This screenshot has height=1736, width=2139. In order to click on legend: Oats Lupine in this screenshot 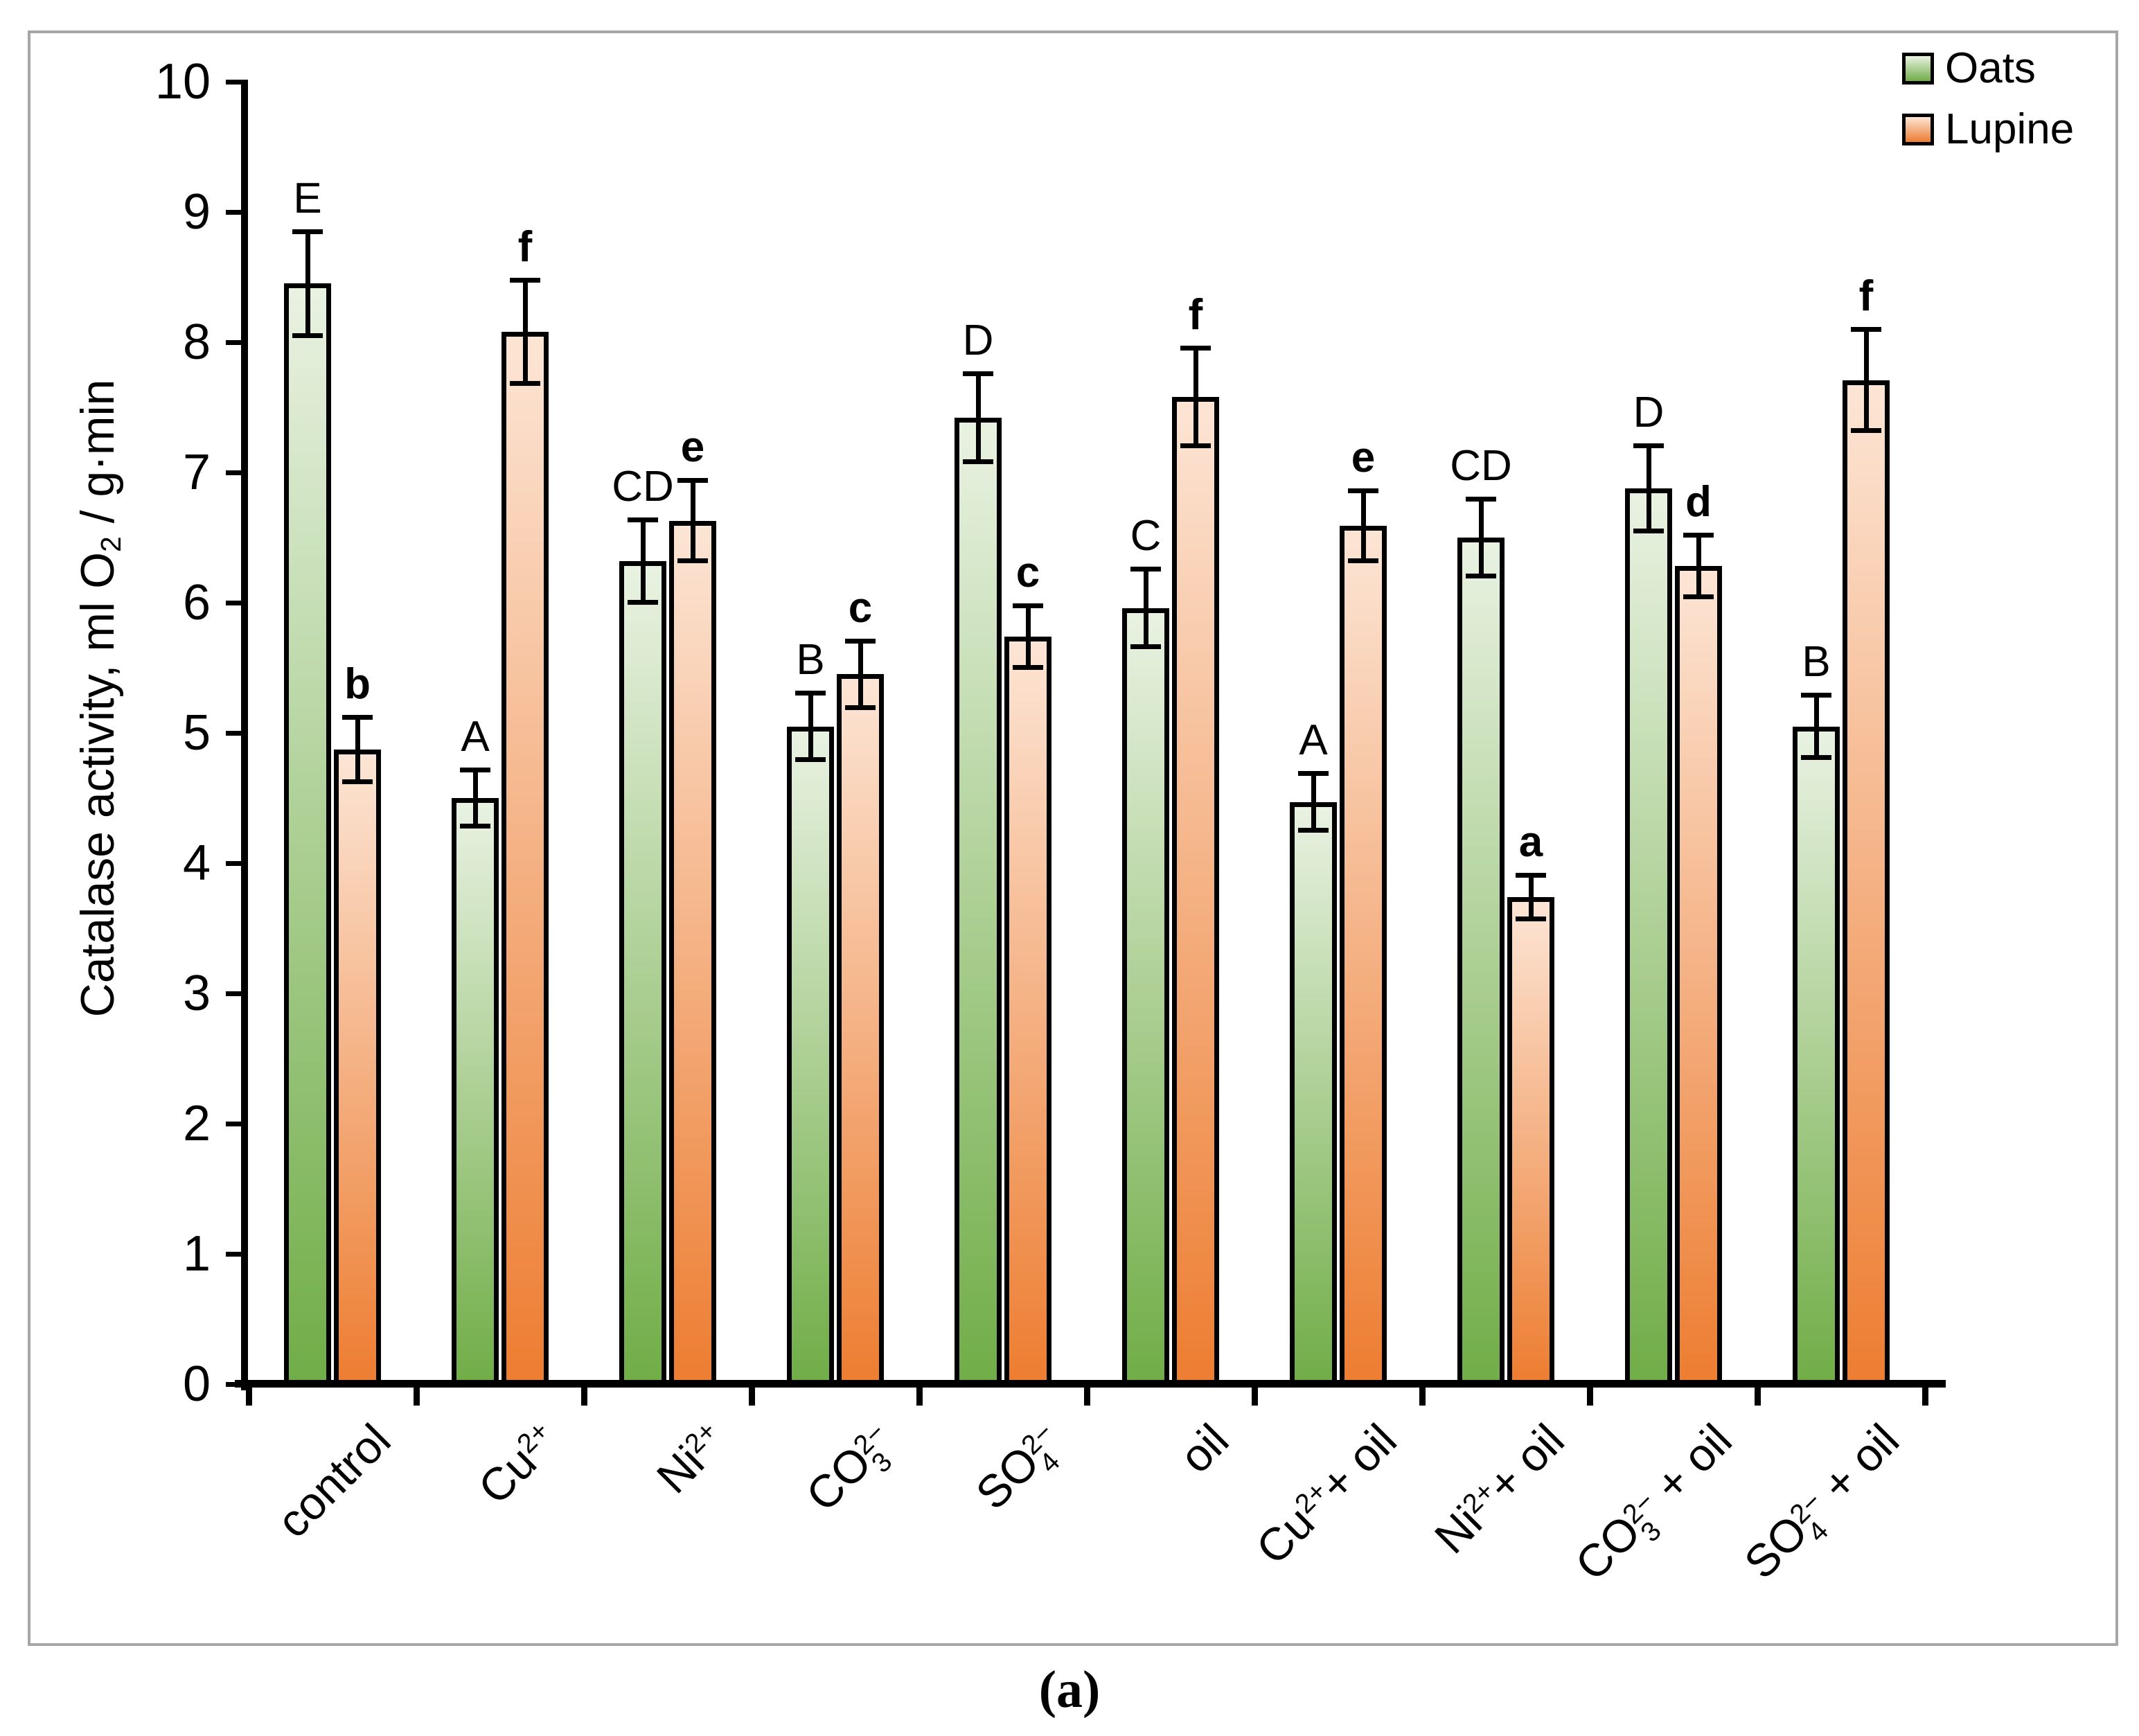, I will do `click(1988, 108)`.